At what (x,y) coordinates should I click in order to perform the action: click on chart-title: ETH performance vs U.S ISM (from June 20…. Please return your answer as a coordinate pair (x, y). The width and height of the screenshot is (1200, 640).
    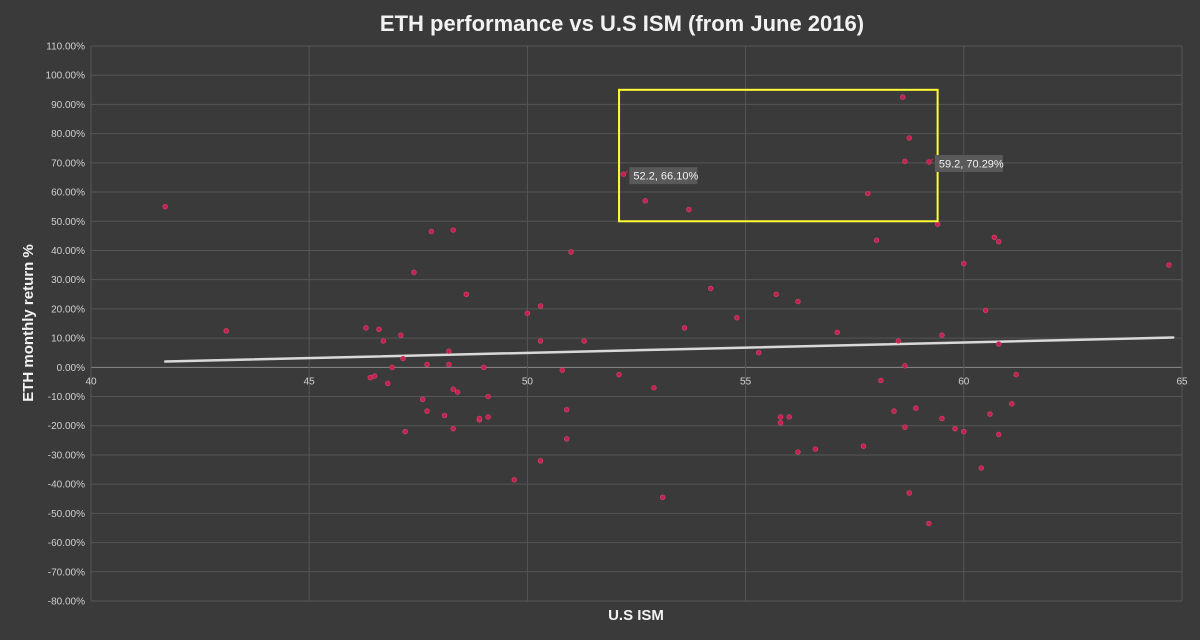
    Looking at the image, I should click on (622, 23).